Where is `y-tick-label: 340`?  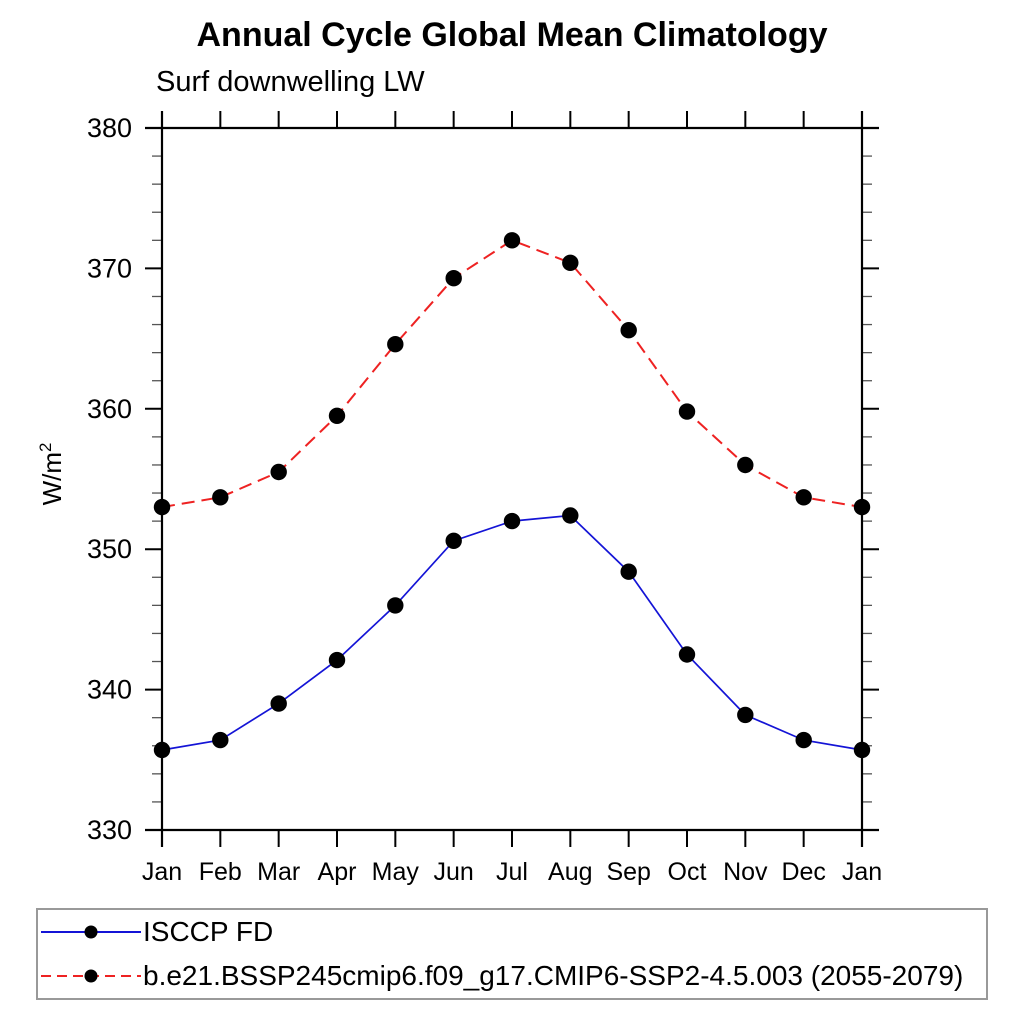
y-tick-label: 340 is located at coordinates (109, 690).